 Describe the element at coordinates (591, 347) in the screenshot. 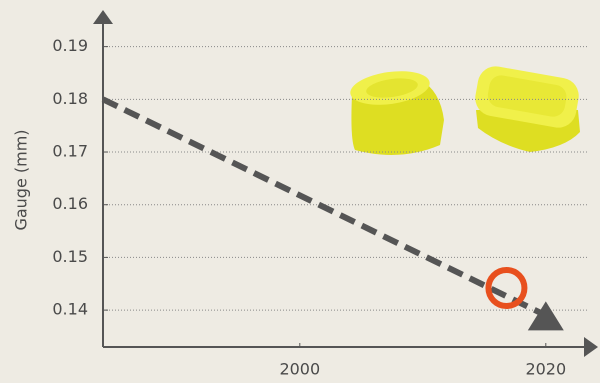

I see `x-axis-arrow` at that location.